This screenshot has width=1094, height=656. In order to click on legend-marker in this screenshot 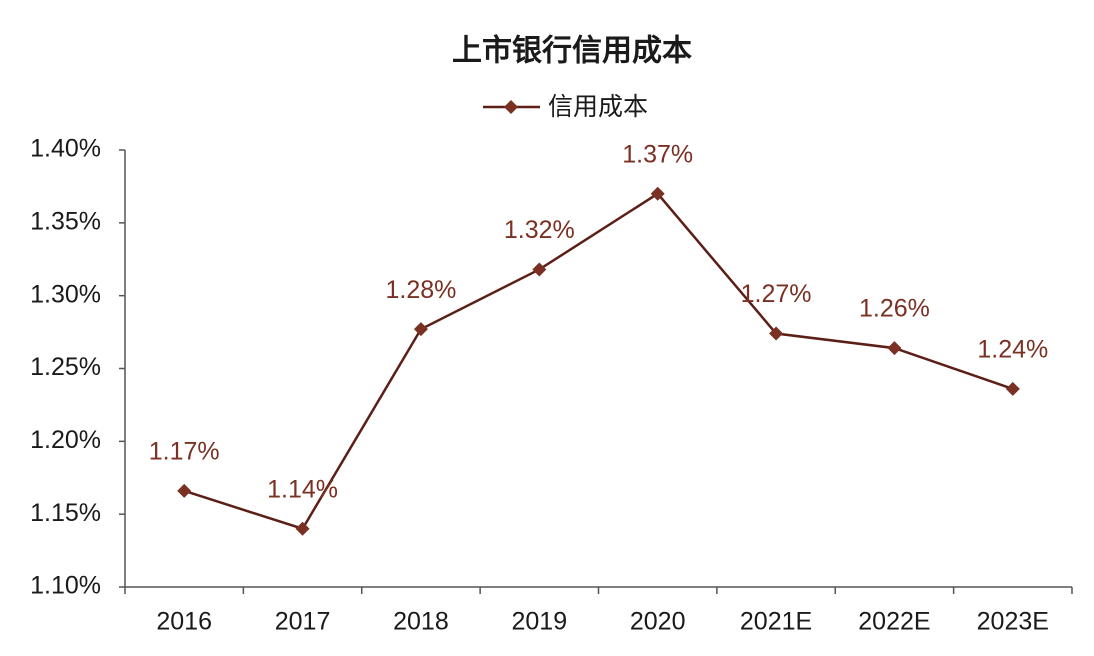, I will do `click(511, 107)`.